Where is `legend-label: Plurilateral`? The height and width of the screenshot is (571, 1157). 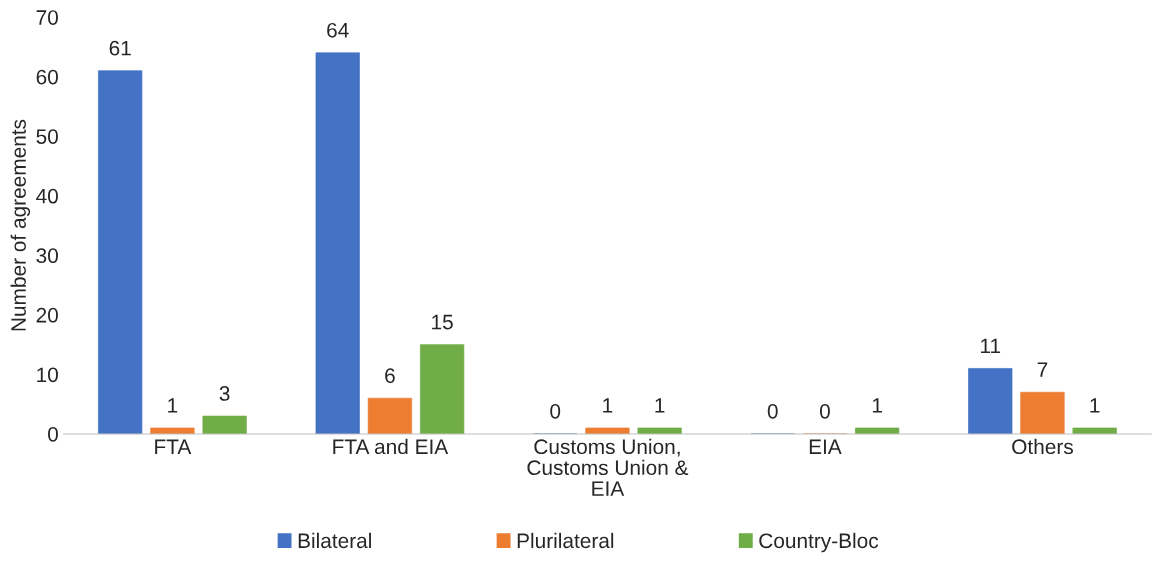
legend-label: Plurilateral is located at coordinates (565, 540).